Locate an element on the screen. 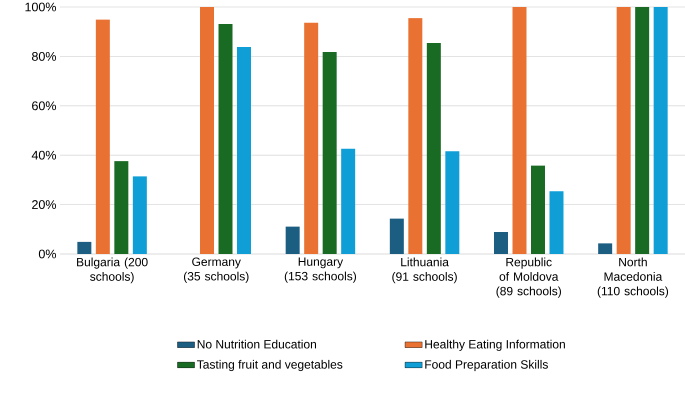  y-tick-label: 40% is located at coordinates (44, 155).